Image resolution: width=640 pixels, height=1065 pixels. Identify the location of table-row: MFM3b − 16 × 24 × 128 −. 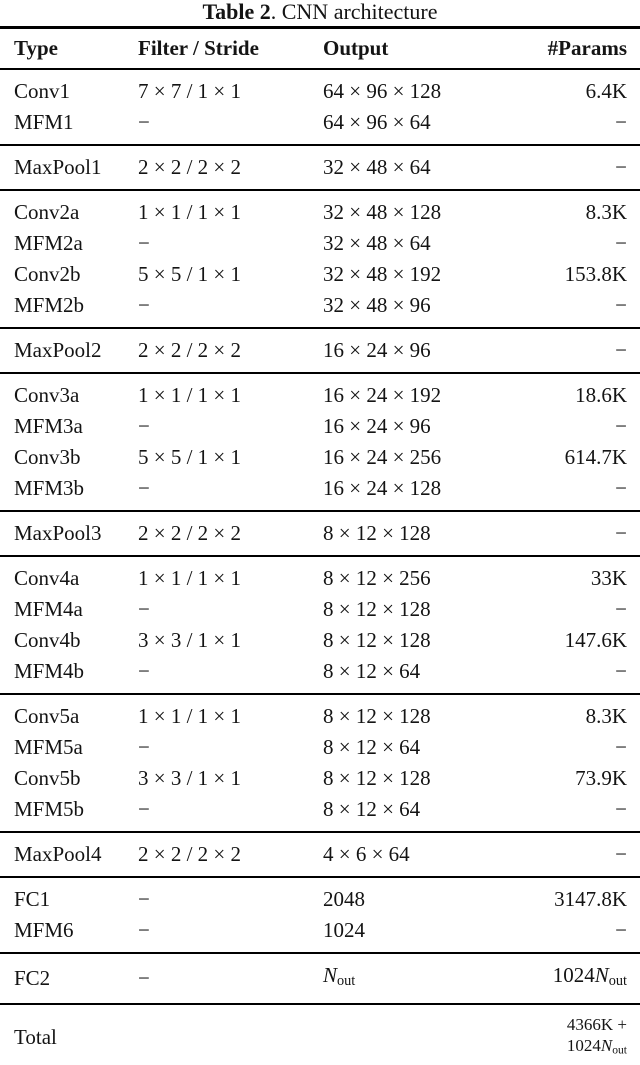
(320, 492).